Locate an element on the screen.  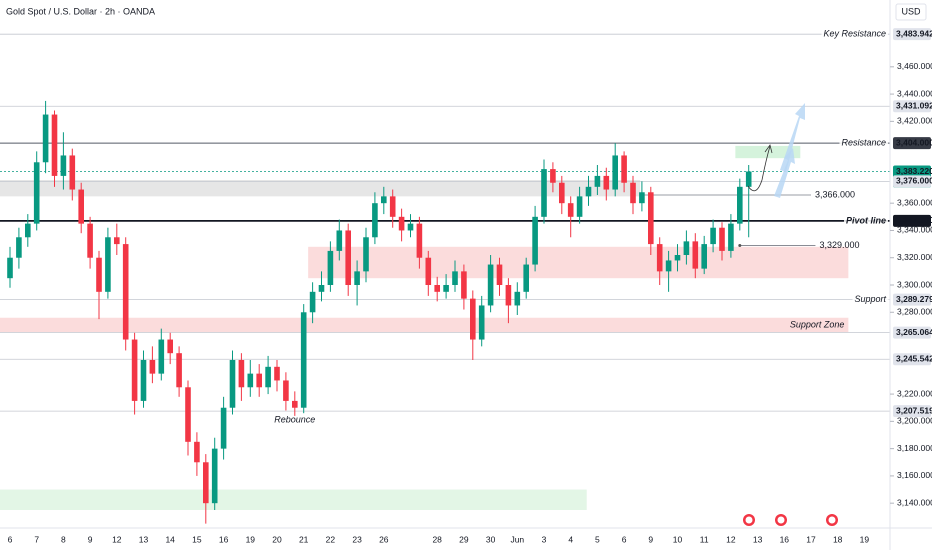
blue-arrow is located at coordinates (792, 137).